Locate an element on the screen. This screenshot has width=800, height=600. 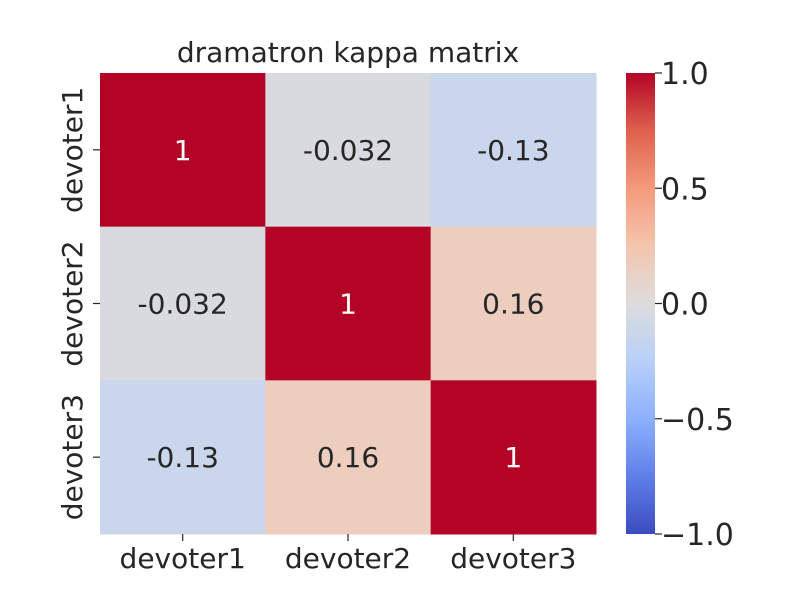
colorbar is located at coordinates (640, 303).